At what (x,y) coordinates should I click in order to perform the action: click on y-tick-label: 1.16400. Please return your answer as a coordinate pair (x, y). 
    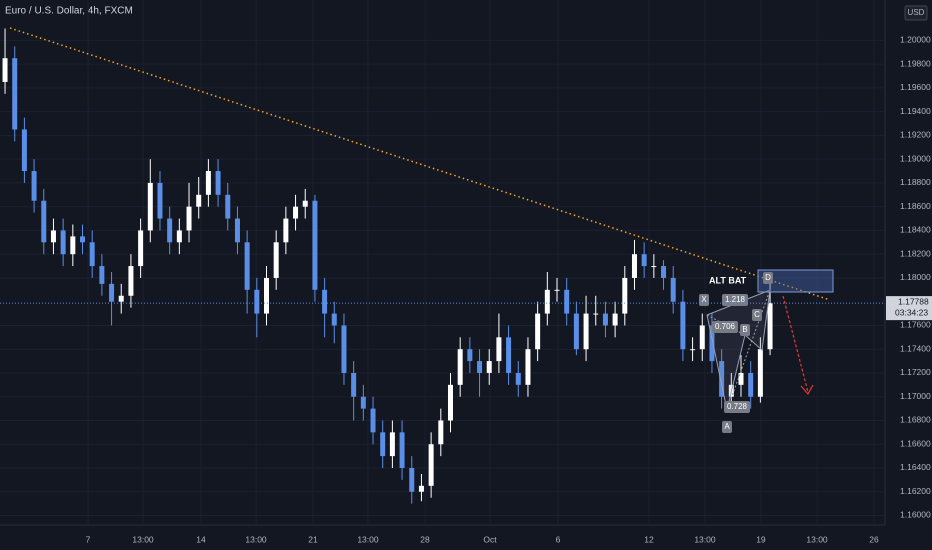
    Looking at the image, I should click on (915, 467).